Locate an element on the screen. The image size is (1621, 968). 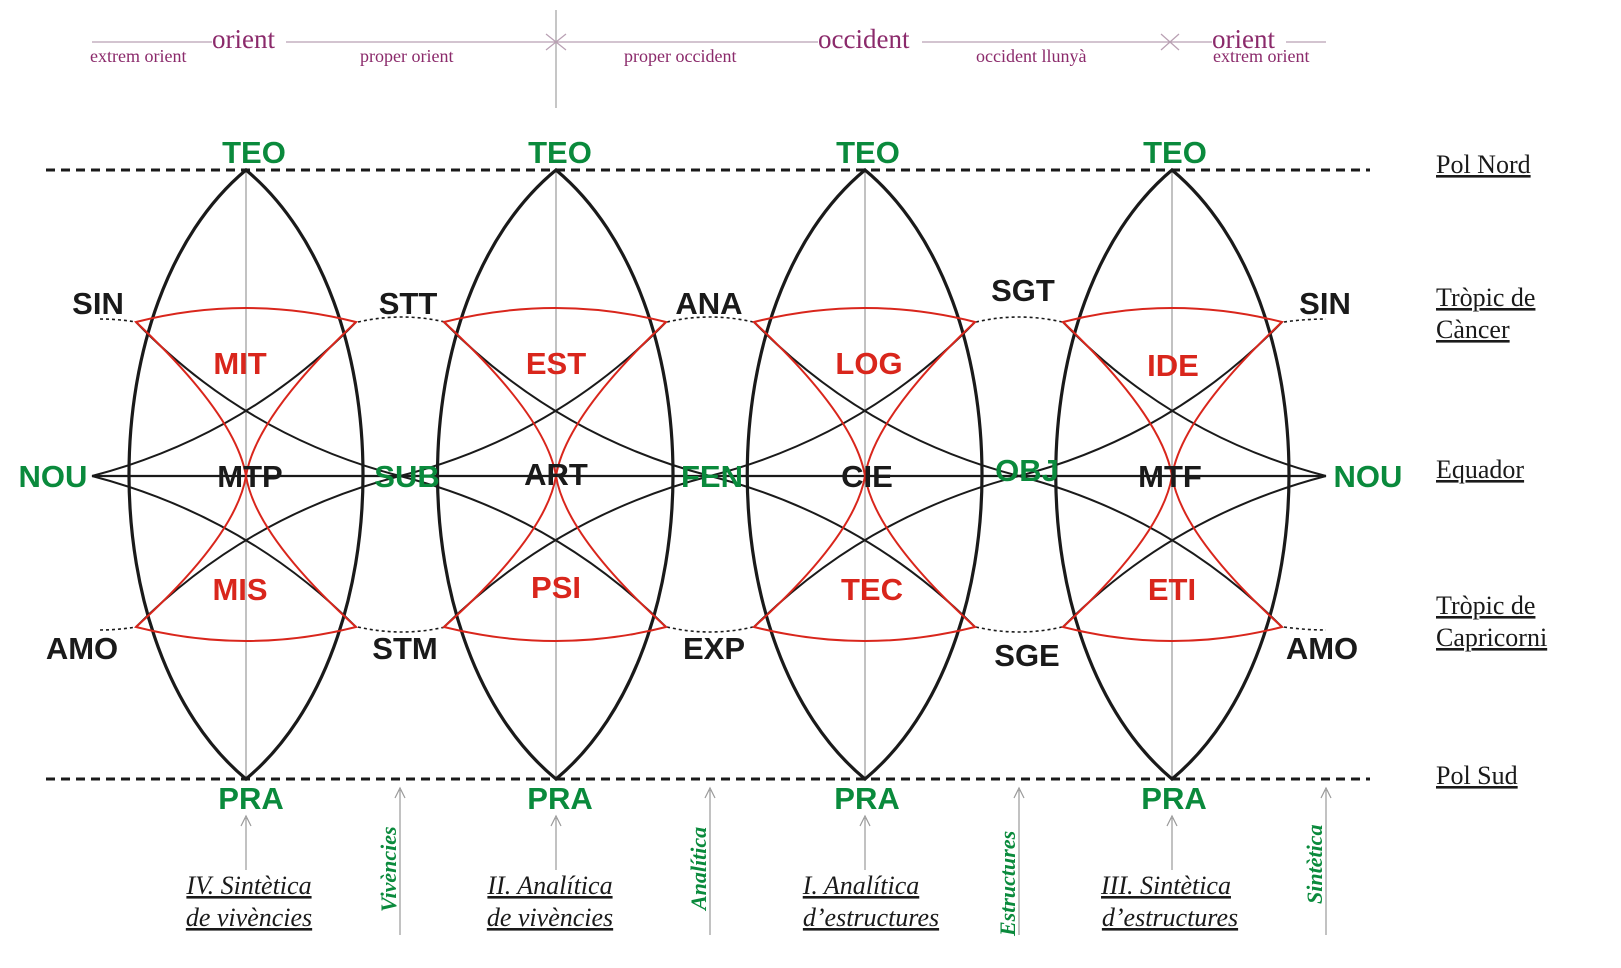
header-proper-occident: proper occident is located at coordinates (680, 56).